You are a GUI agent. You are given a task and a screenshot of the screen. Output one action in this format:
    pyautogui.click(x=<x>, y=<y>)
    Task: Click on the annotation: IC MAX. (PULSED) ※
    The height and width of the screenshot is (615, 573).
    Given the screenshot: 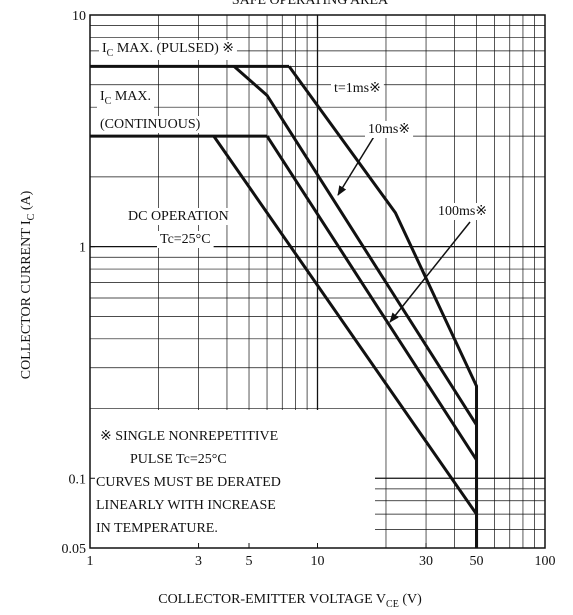 What is the action you would take?
    pyautogui.click(x=168, y=50)
    